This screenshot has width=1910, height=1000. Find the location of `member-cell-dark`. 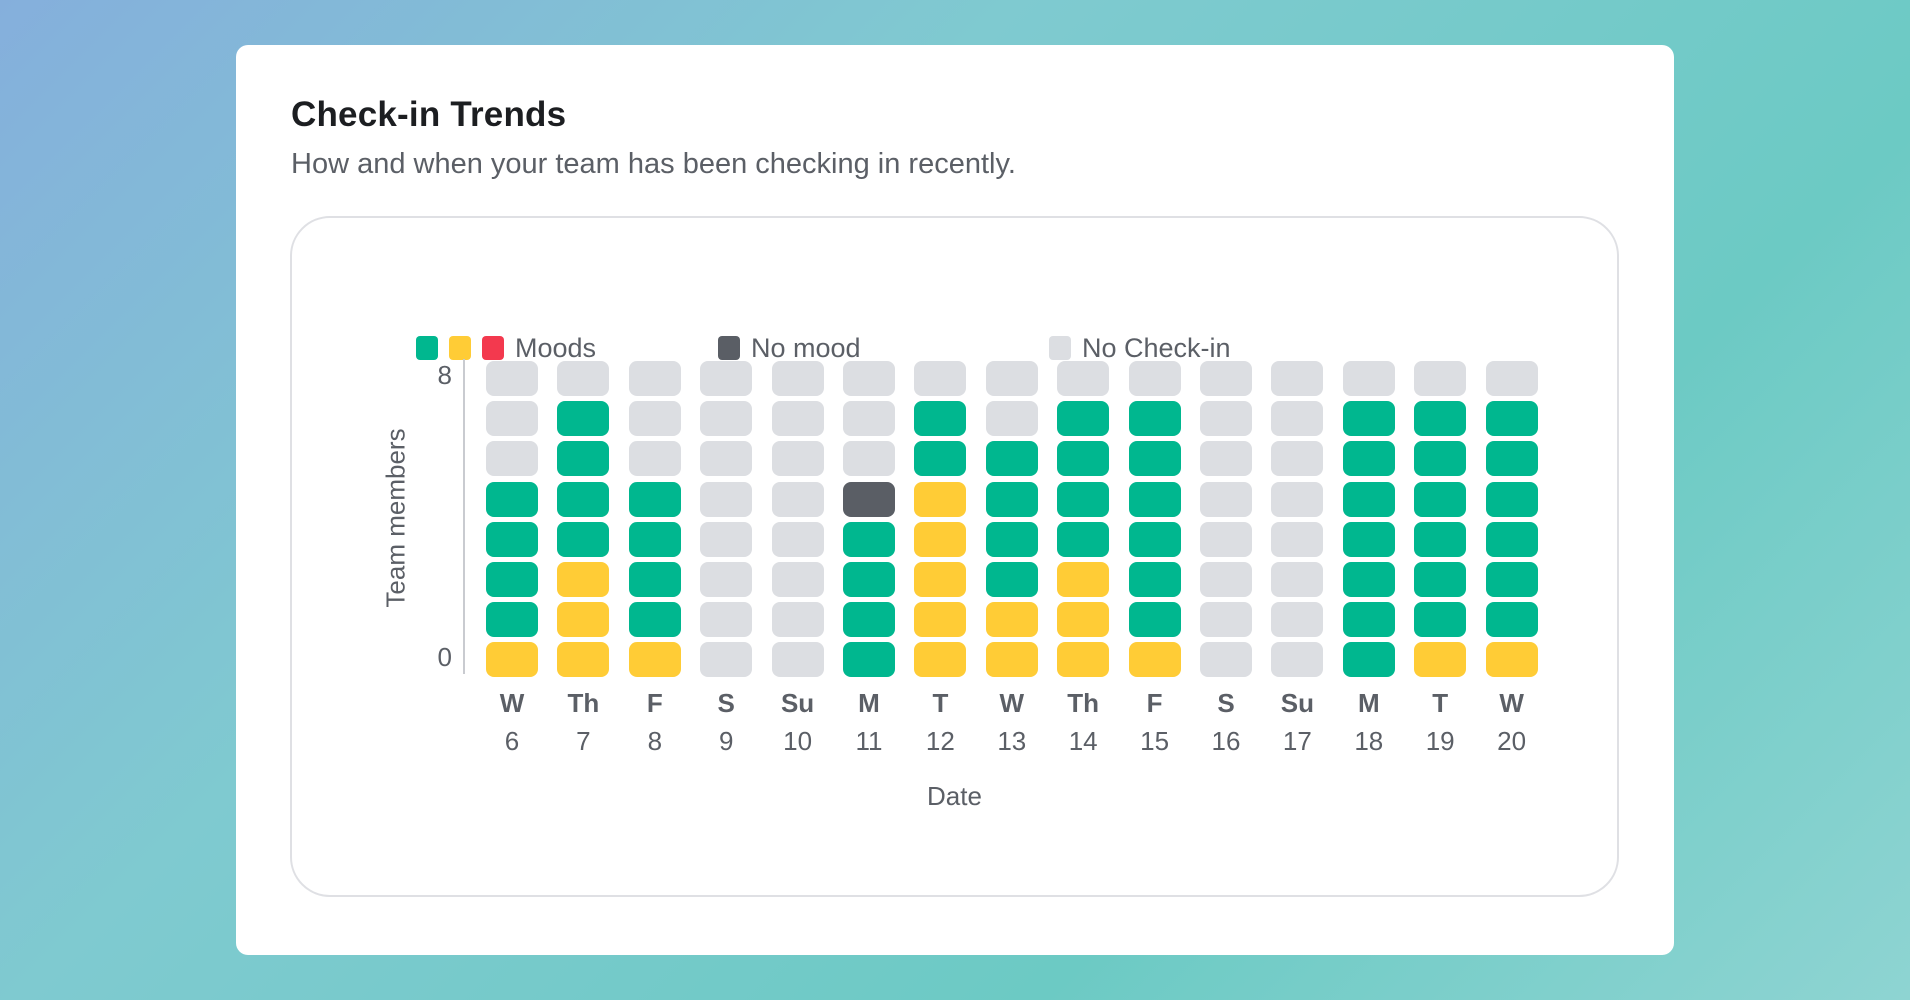

member-cell-dark is located at coordinates (869, 499).